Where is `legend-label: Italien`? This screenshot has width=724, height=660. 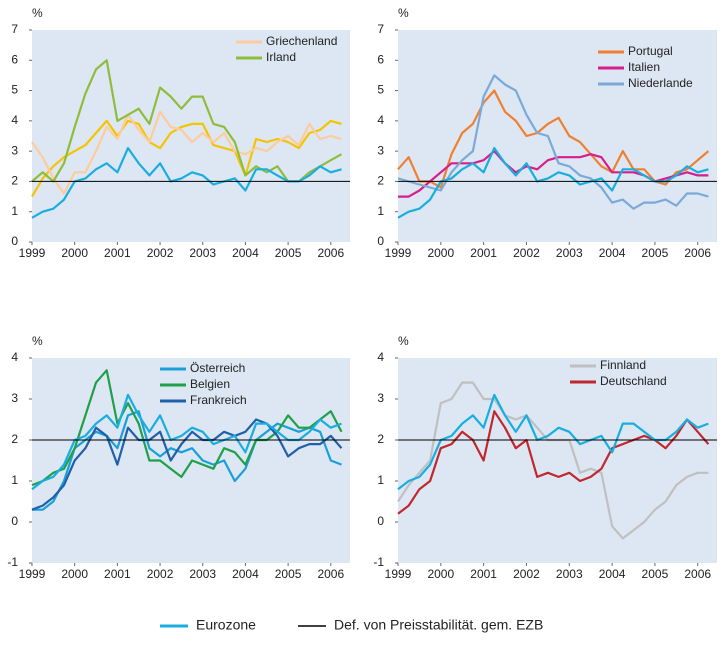 legend-label: Italien is located at coordinates (644, 67).